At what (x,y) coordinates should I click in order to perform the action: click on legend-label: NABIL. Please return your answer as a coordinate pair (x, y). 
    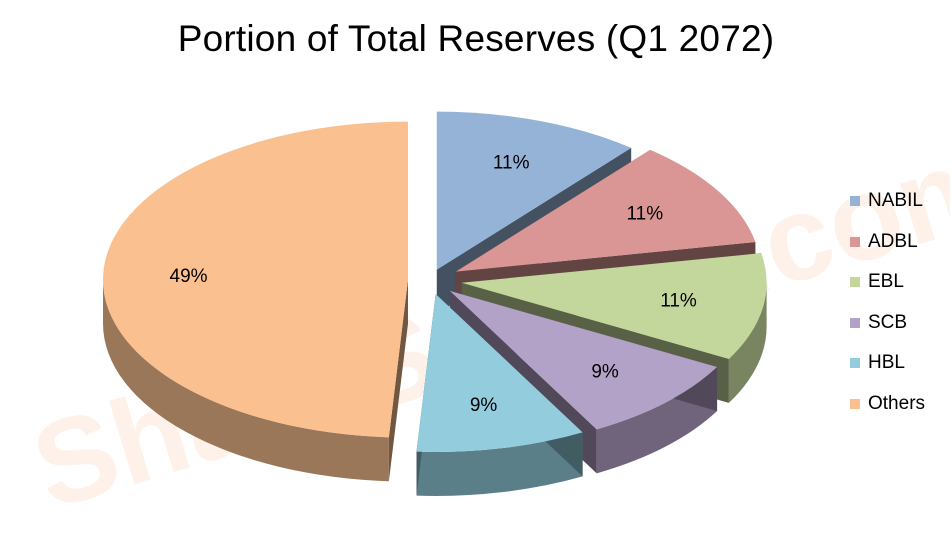
    Looking at the image, I should click on (895, 200).